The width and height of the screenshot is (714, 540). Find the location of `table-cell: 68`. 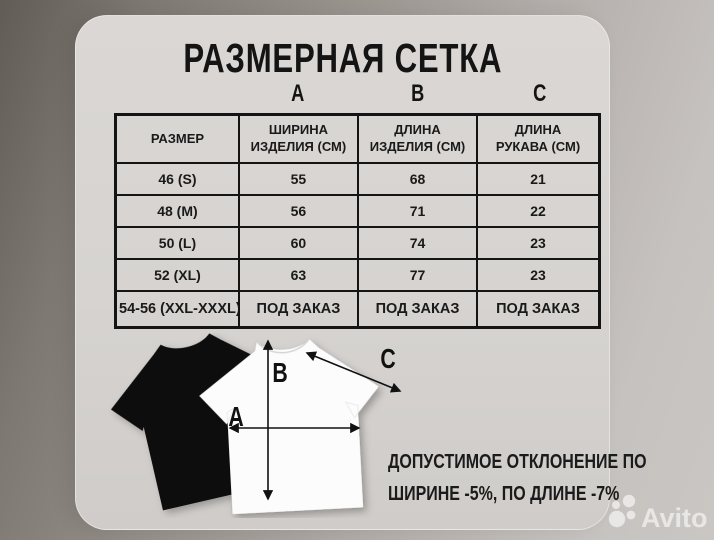

table-cell: 68 is located at coordinates (417, 179).